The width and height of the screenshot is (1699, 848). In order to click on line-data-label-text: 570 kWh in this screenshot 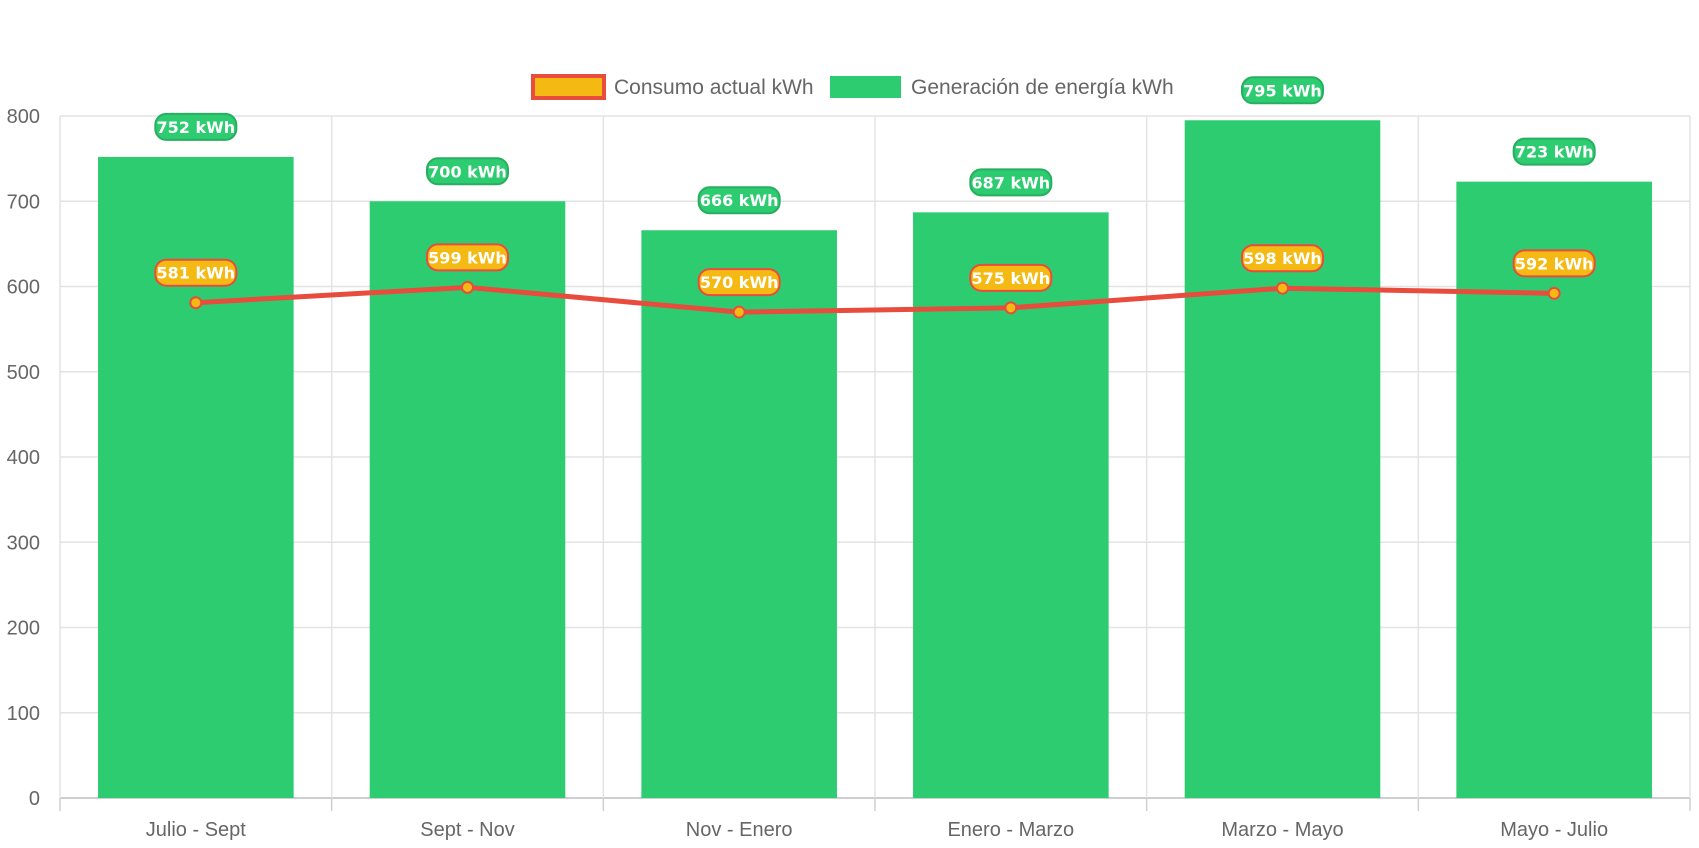, I will do `click(739, 282)`.